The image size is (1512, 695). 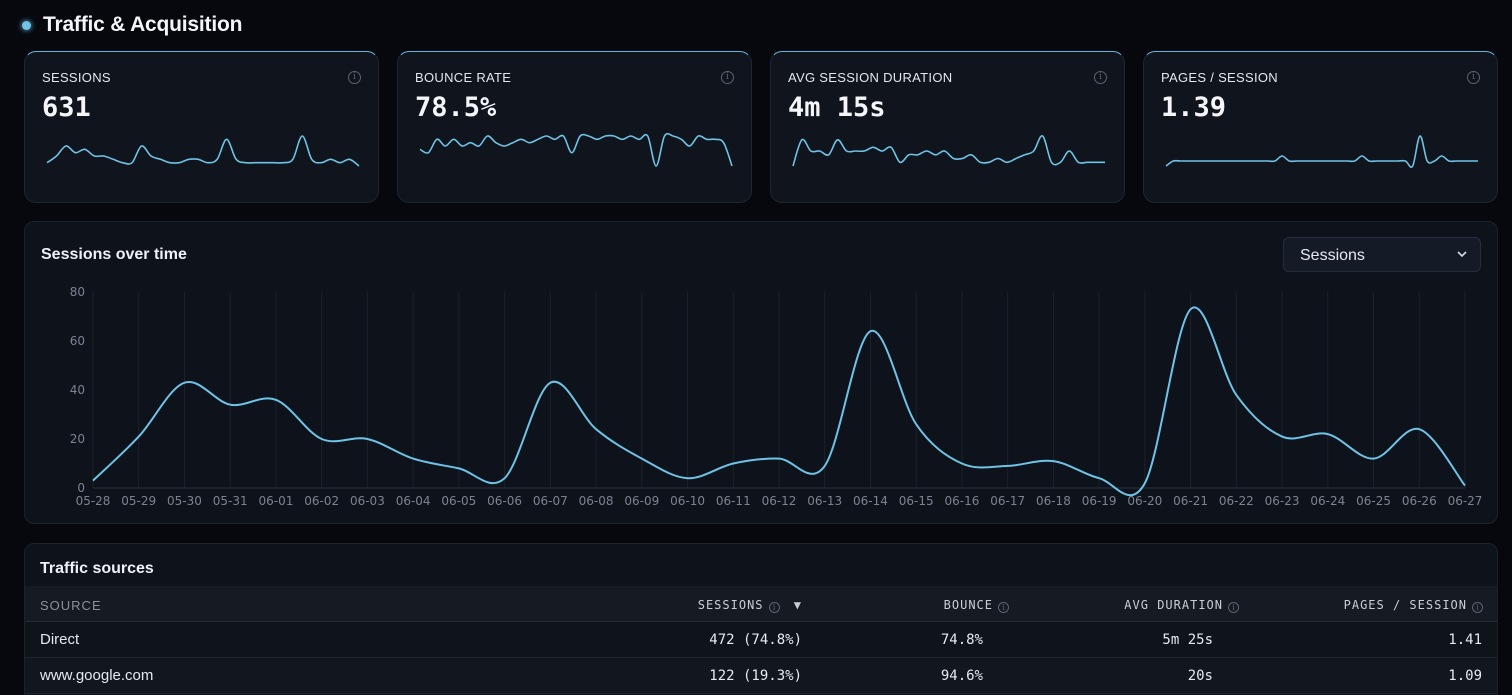 I want to click on chevron-down-icon, so click(x=1462, y=254).